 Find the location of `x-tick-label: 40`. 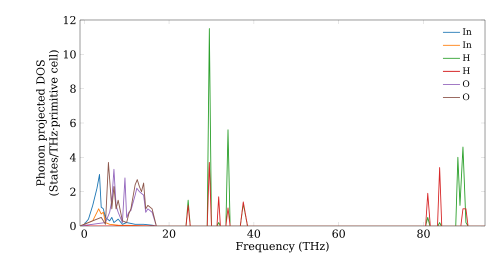

x-tick-label: 40 is located at coordinates (253, 234).